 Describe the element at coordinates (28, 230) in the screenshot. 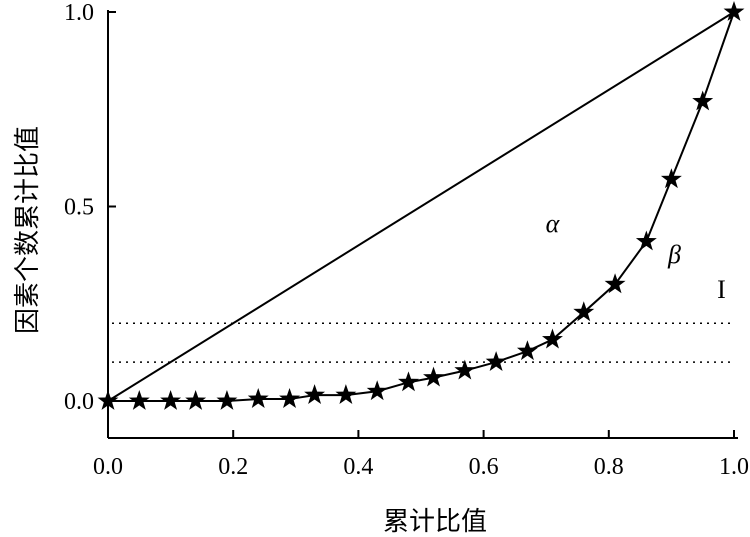

I see `y-axis-label: 因素个数累计比值` at that location.